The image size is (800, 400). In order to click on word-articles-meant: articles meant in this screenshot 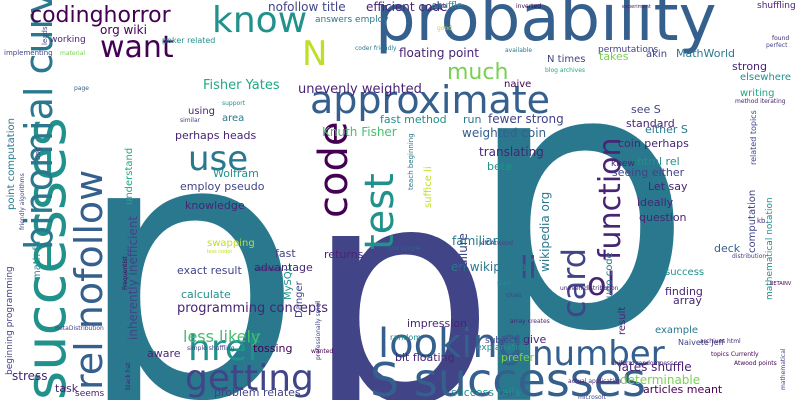, I will do `click(683, 389)`.